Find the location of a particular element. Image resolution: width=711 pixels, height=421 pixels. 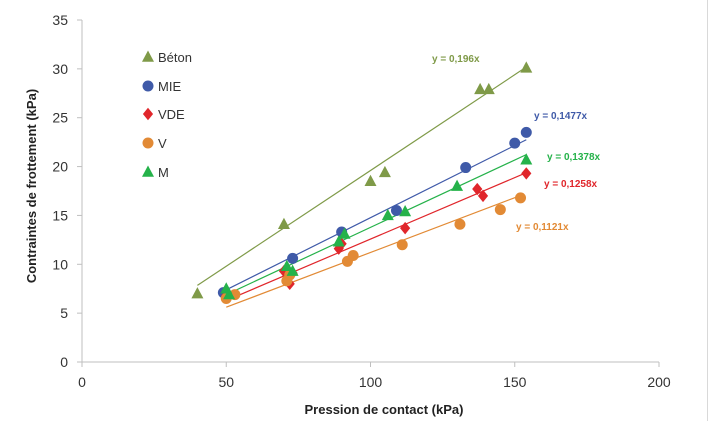

x-tick-label: 200 is located at coordinates (659, 382).